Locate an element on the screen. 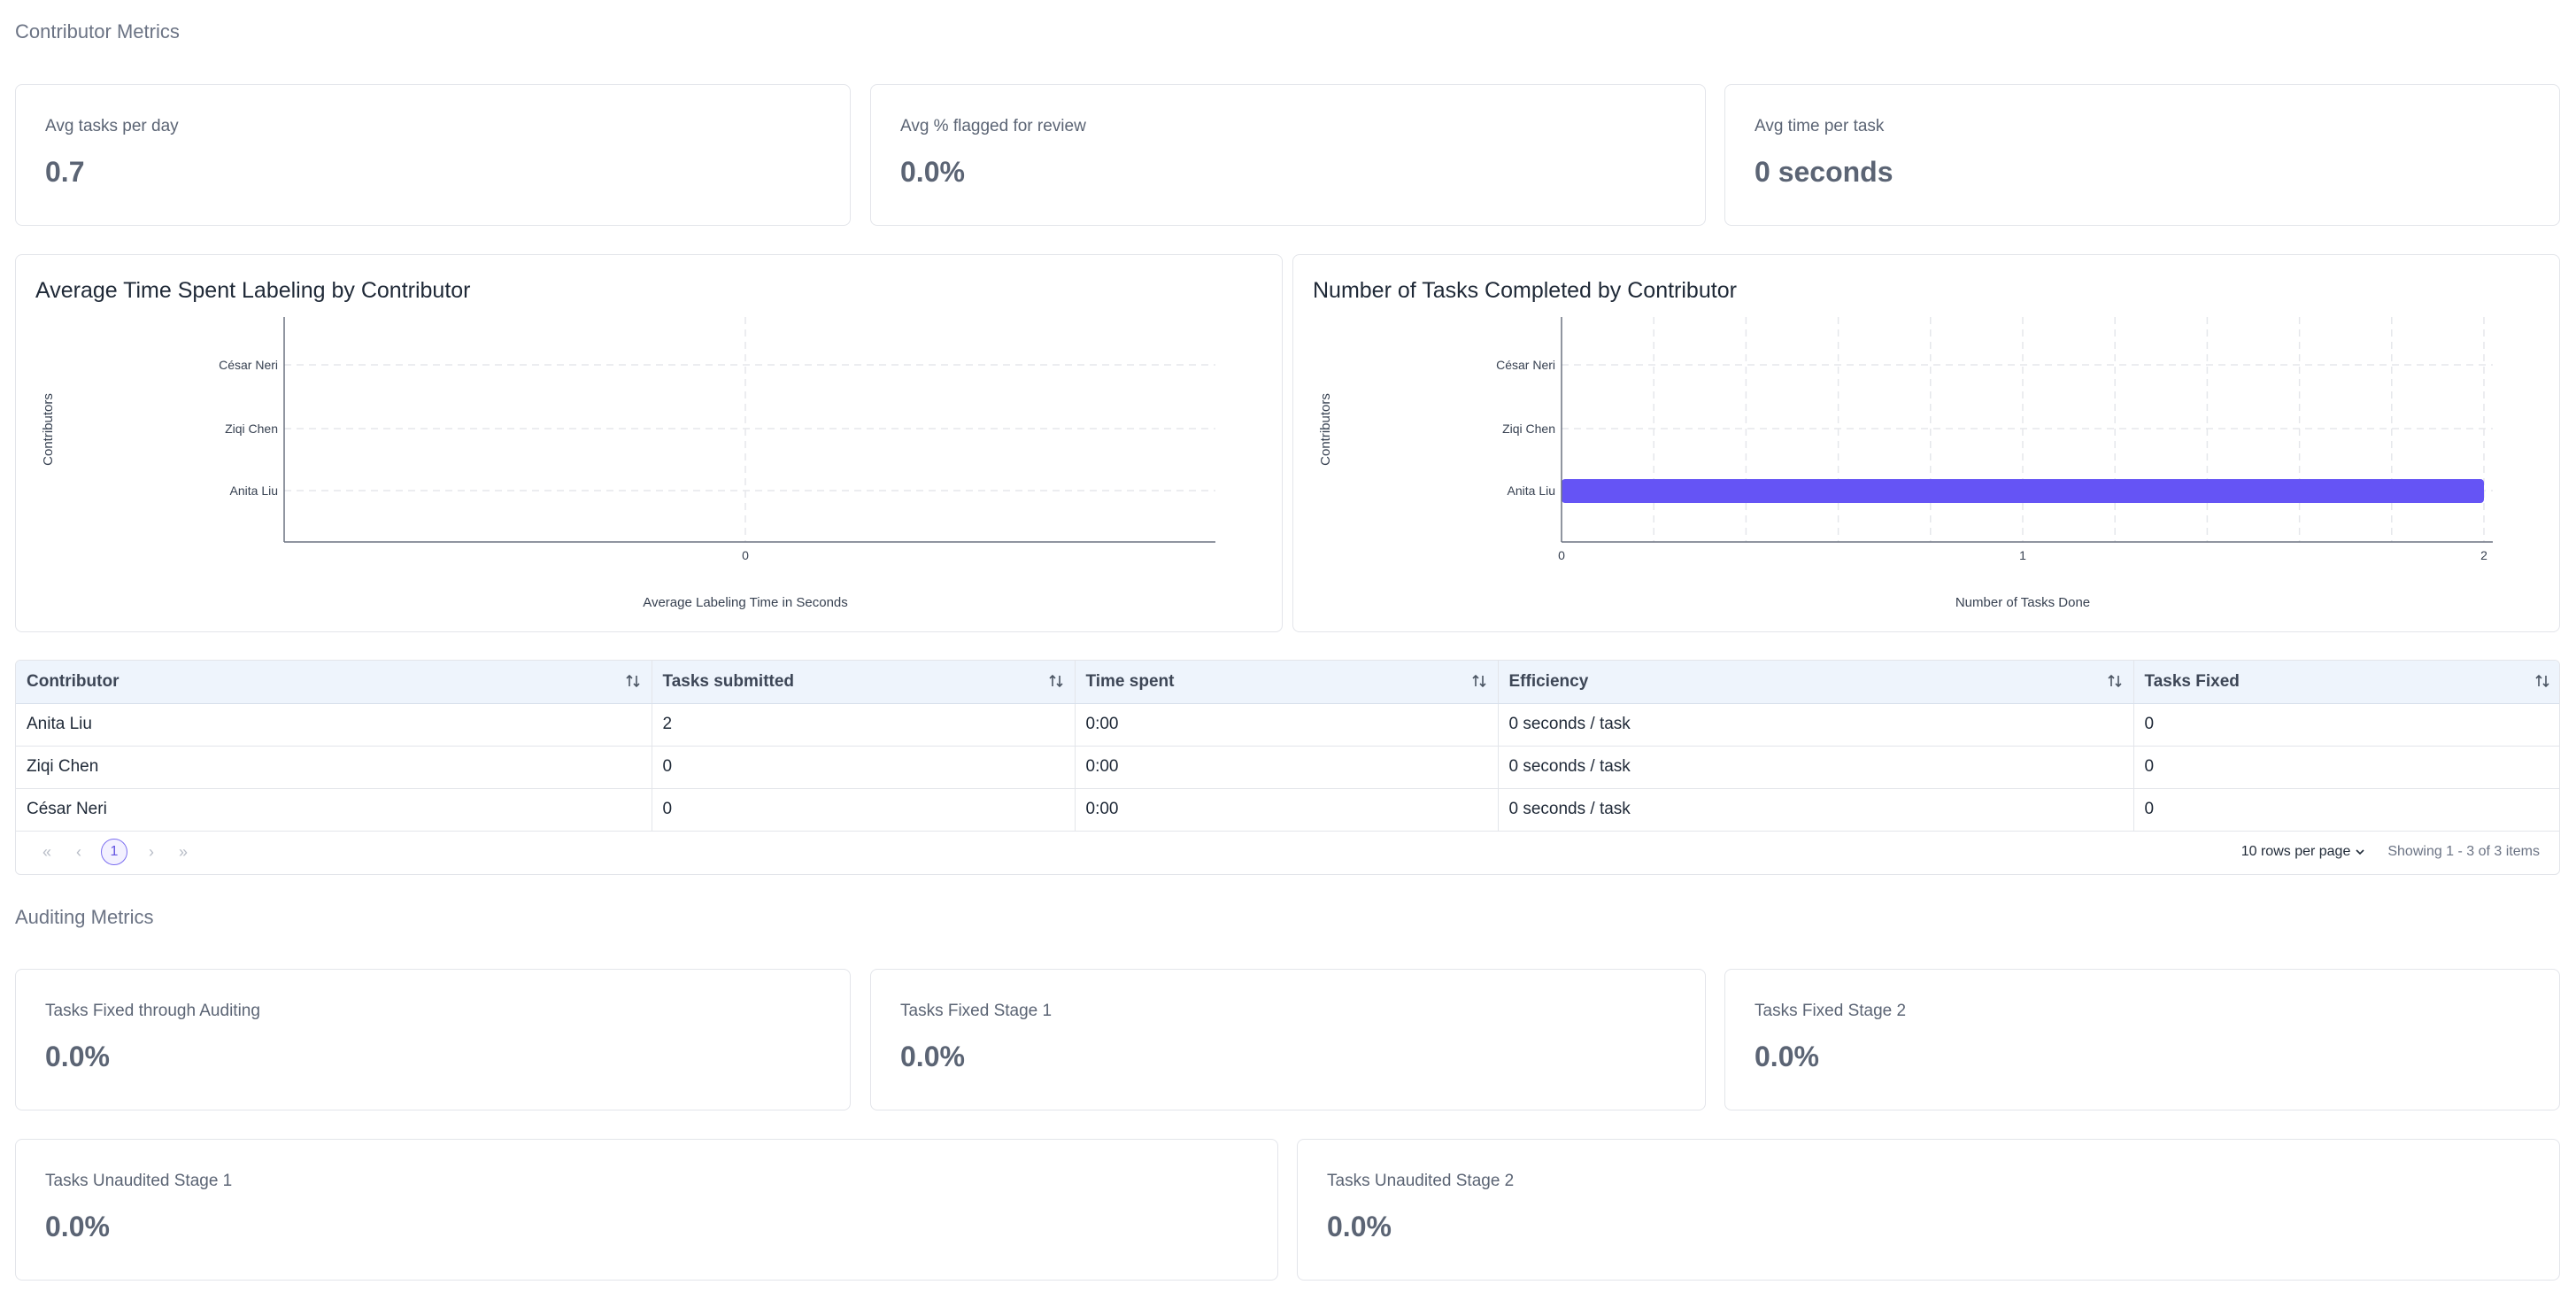 This screenshot has height=1300, width=2576. x-axis-title: Average Labeling Time in Seconds is located at coordinates (745, 602).